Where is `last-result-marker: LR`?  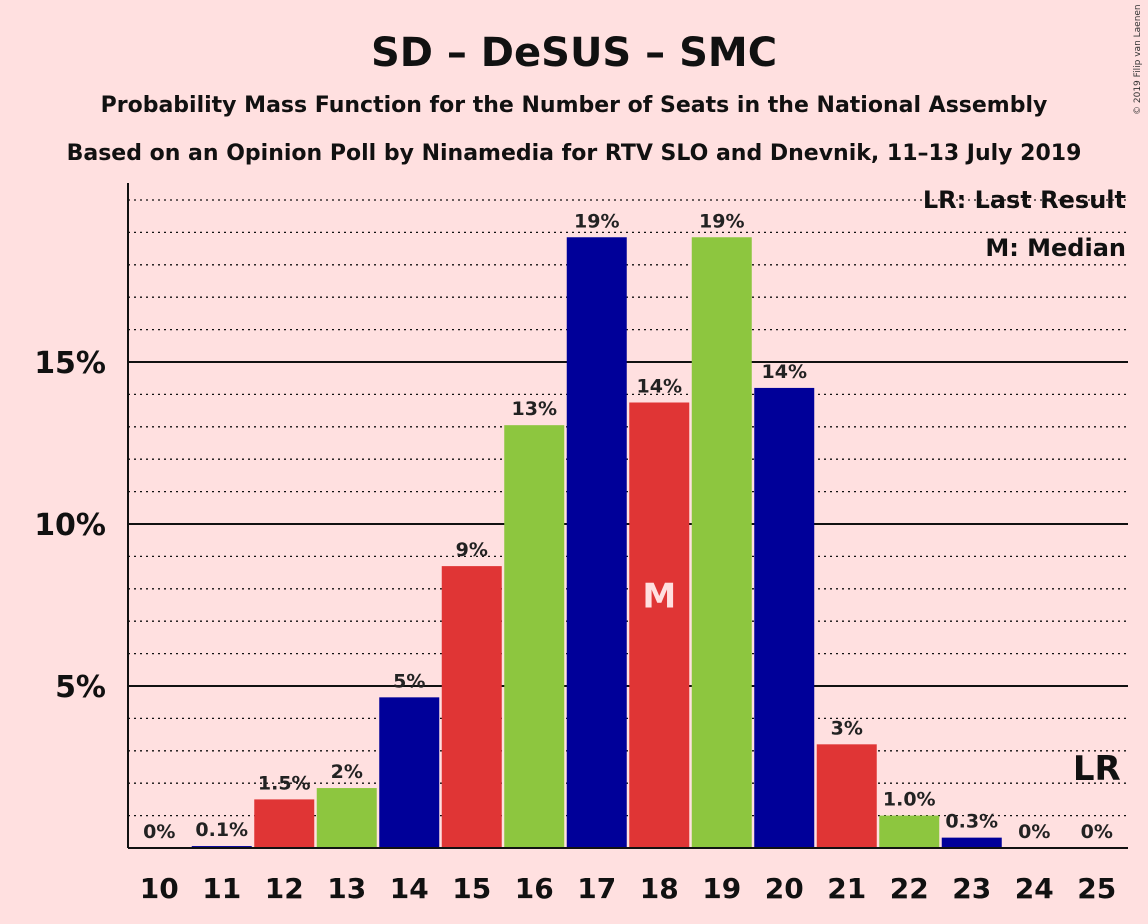 last-result-marker: LR is located at coordinates (1097, 769).